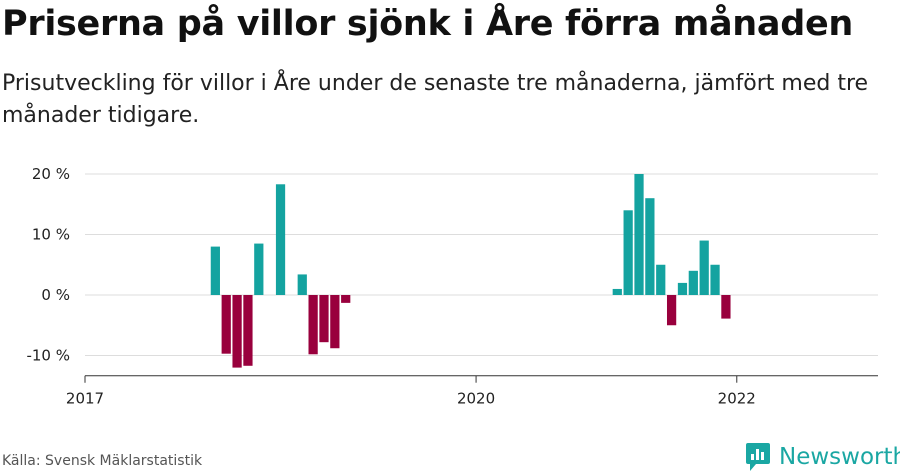 Image resolution: width=900 pixels, height=474 pixels. Describe the element at coordinates (51, 235) in the screenshot. I see `y-tick-label: 10 %` at that location.